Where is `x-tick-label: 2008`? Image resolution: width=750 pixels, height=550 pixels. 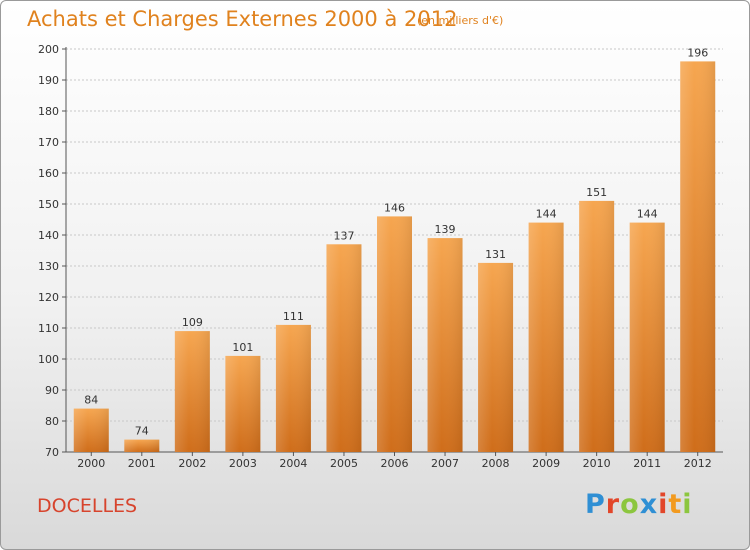
x-tick-label: 2008 is located at coordinates (496, 463).